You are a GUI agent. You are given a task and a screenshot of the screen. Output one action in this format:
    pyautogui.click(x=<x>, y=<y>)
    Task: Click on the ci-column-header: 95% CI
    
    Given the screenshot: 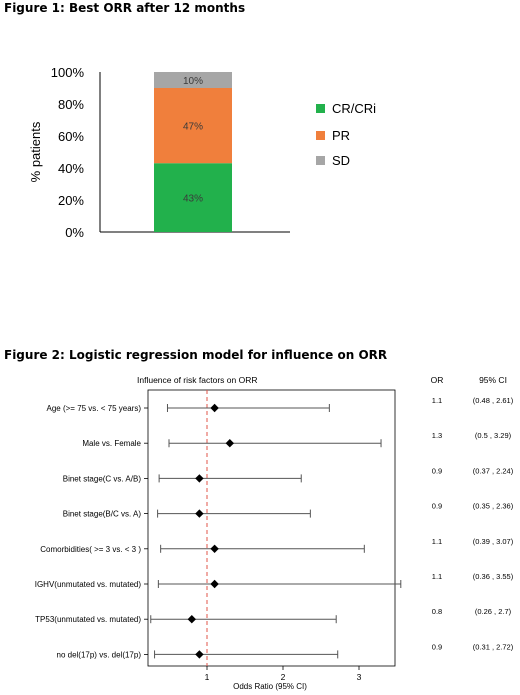 What is the action you would take?
    pyautogui.click(x=493, y=380)
    